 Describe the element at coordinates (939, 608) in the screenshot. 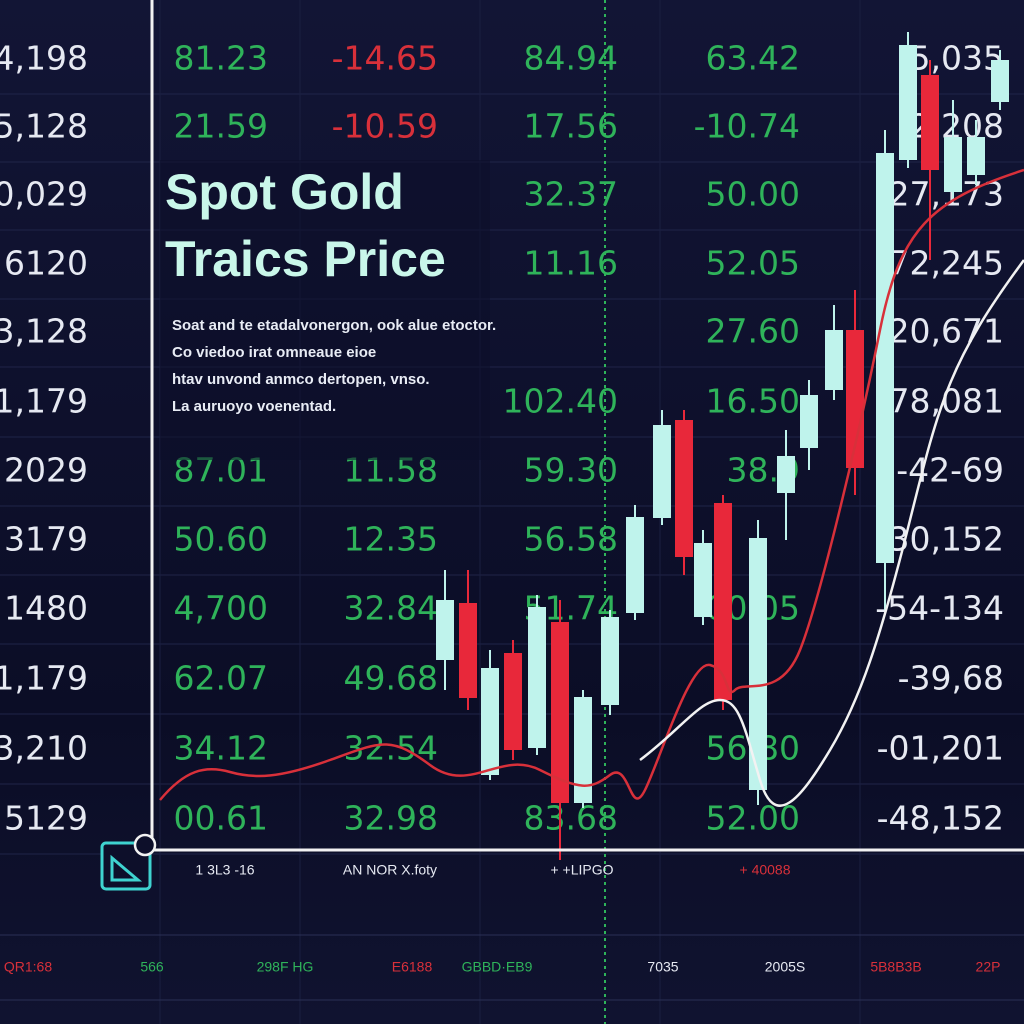

I see `grid-number: -54-134` at that location.